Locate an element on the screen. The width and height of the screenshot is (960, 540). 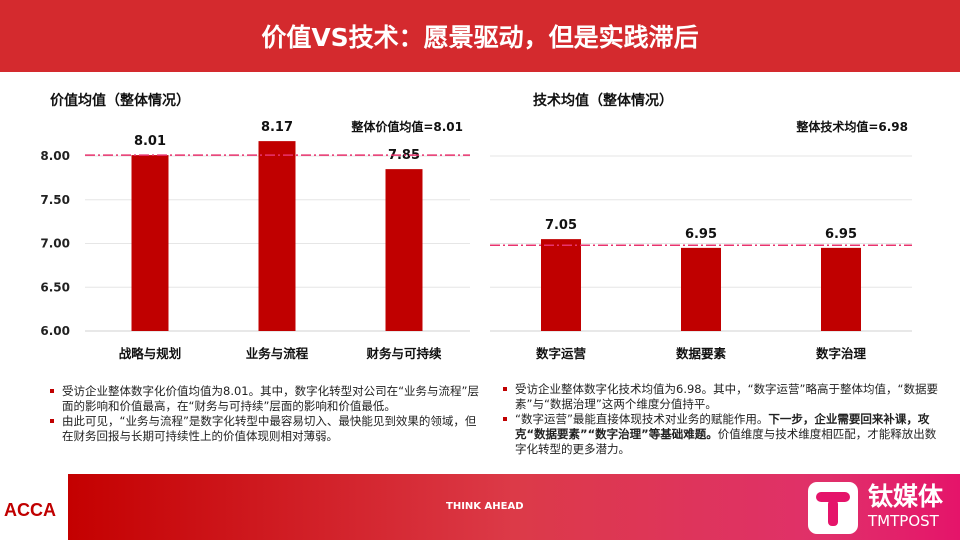
x-tick-label: 数据要素 is located at coordinates (701, 353).